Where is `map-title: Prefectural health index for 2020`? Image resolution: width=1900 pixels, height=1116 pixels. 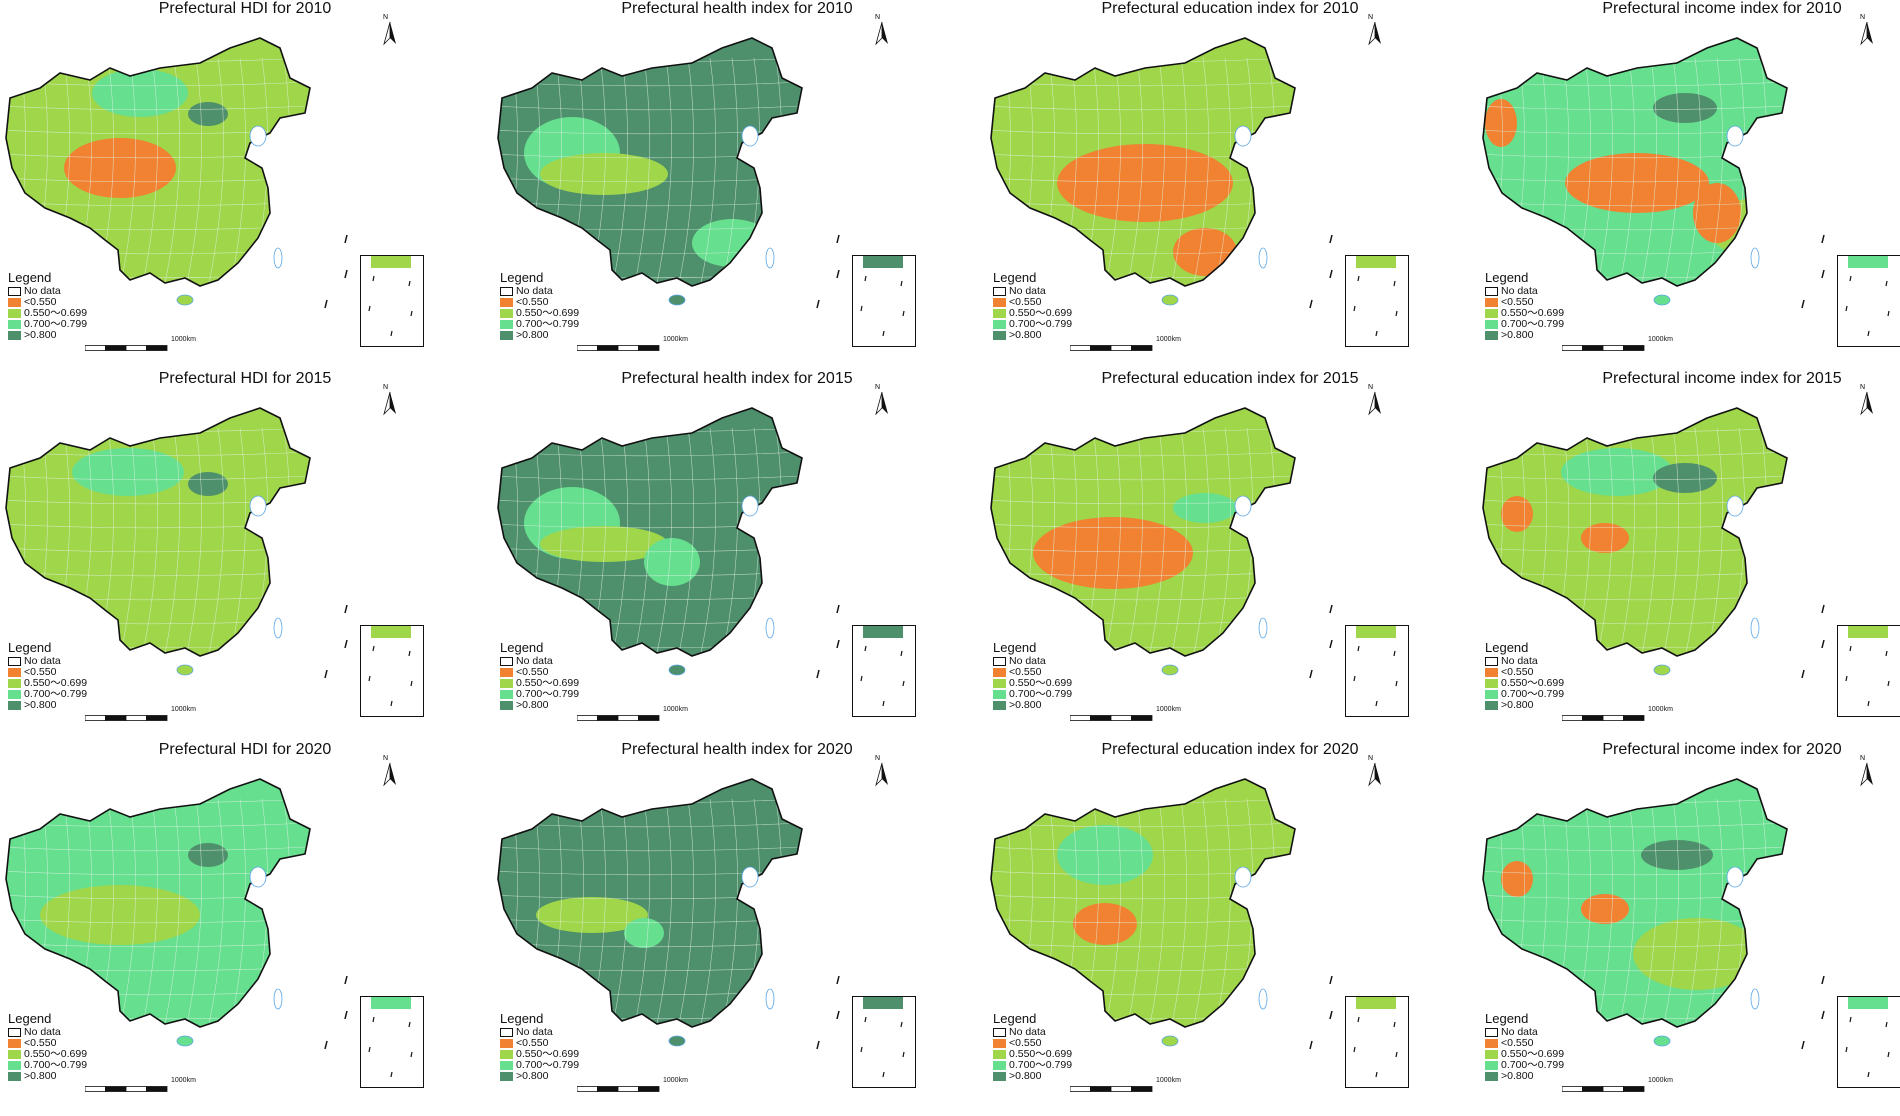 map-title: Prefectural health index for 2020 is located at coordinates (737, 749).